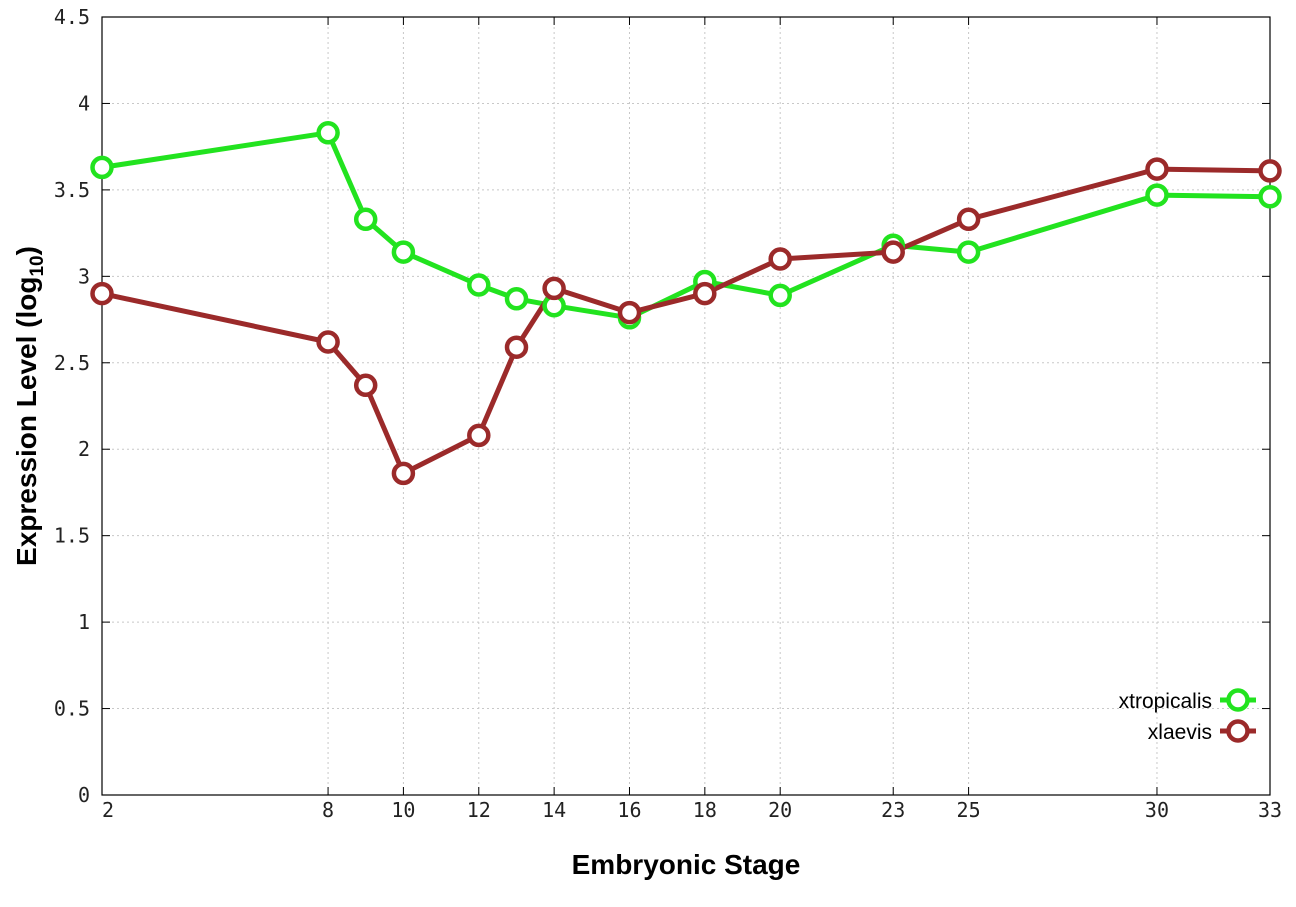  I want to click on y-tick-label: 2.5, so click(72, 363).